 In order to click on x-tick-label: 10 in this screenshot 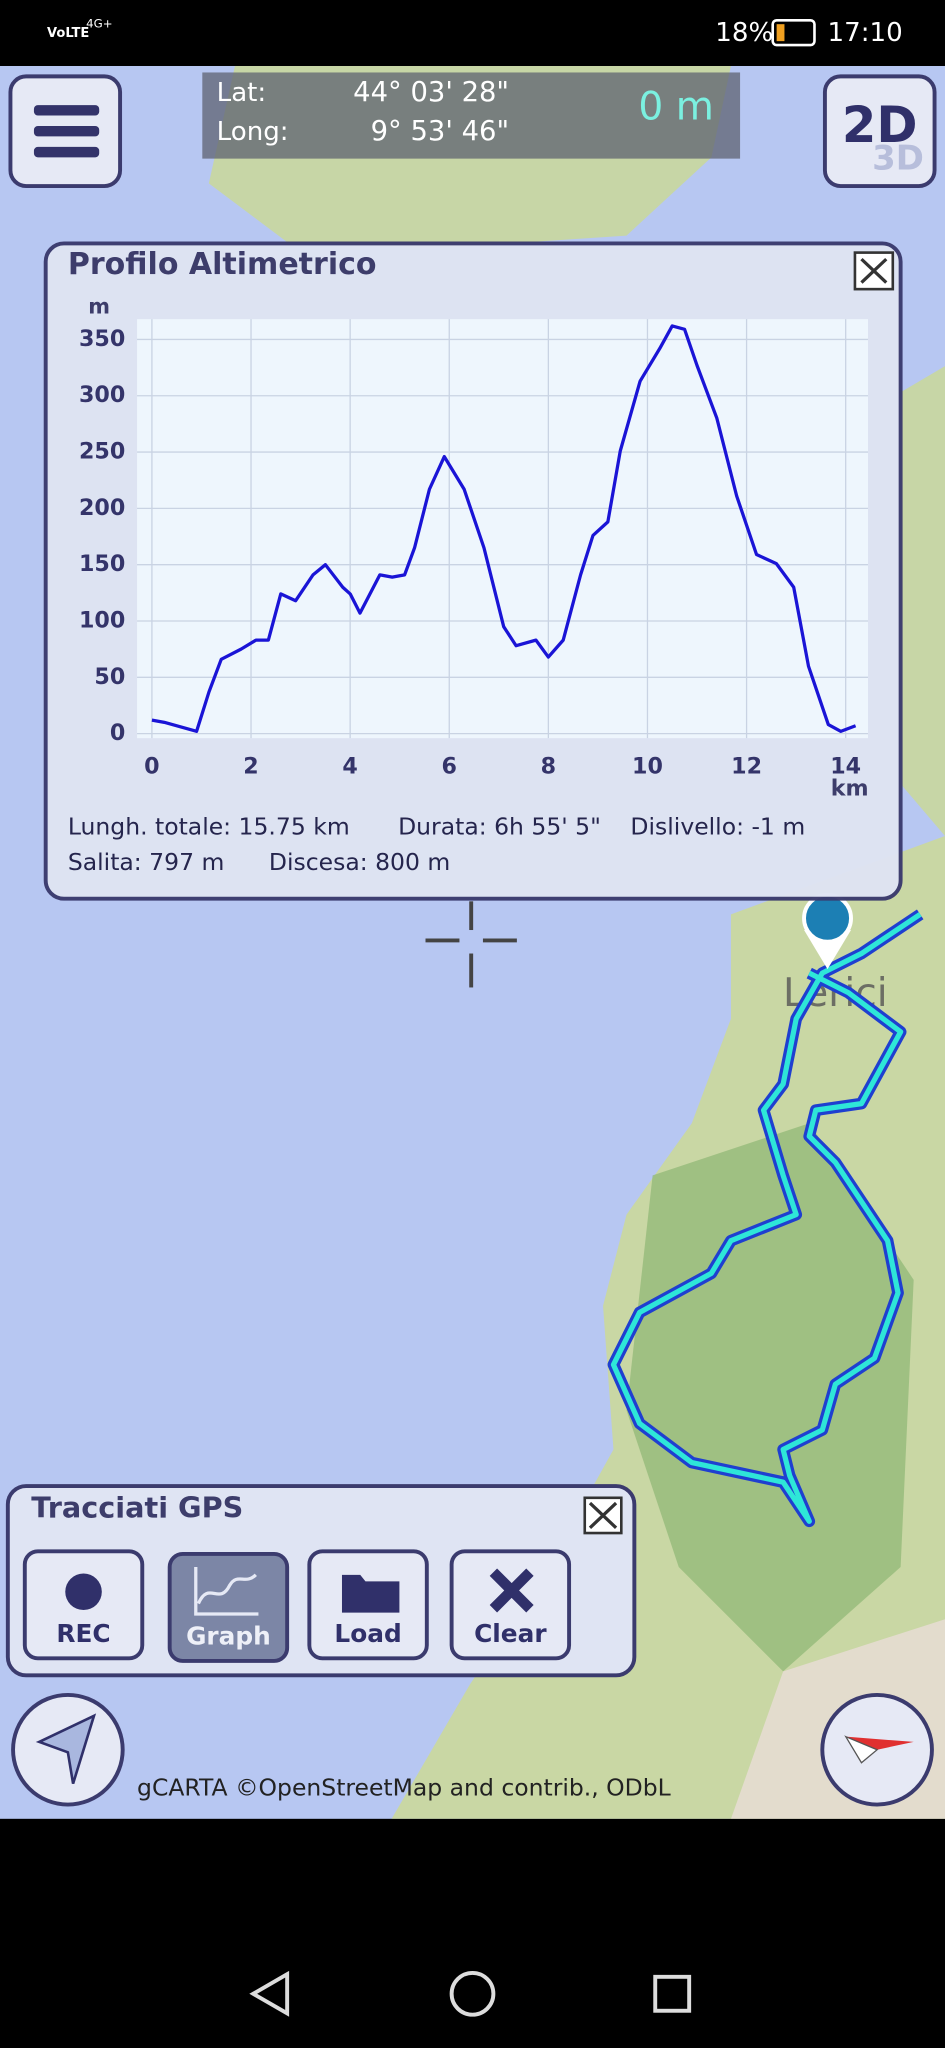, I will do `click(647, 766)`.